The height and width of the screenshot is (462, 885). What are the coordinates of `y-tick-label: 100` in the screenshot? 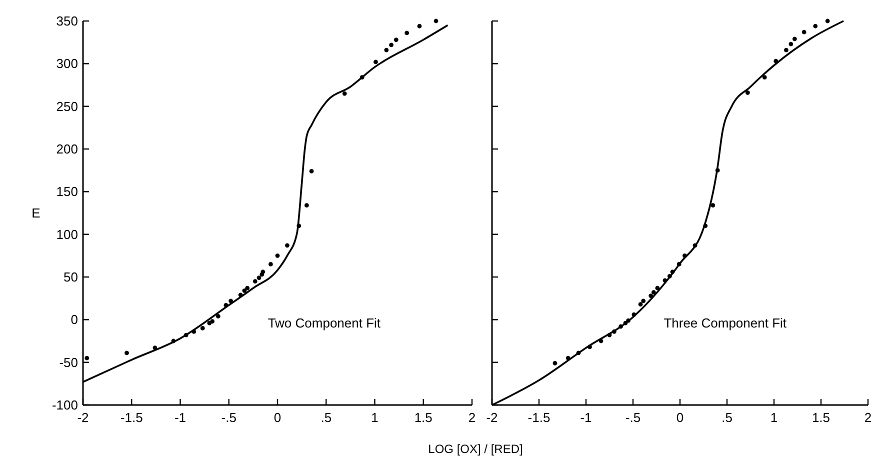 It's located at (67, 234).